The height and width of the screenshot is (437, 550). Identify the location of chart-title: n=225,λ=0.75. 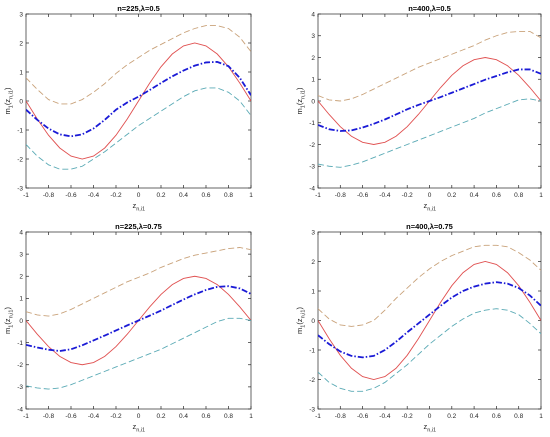
(138, 226).